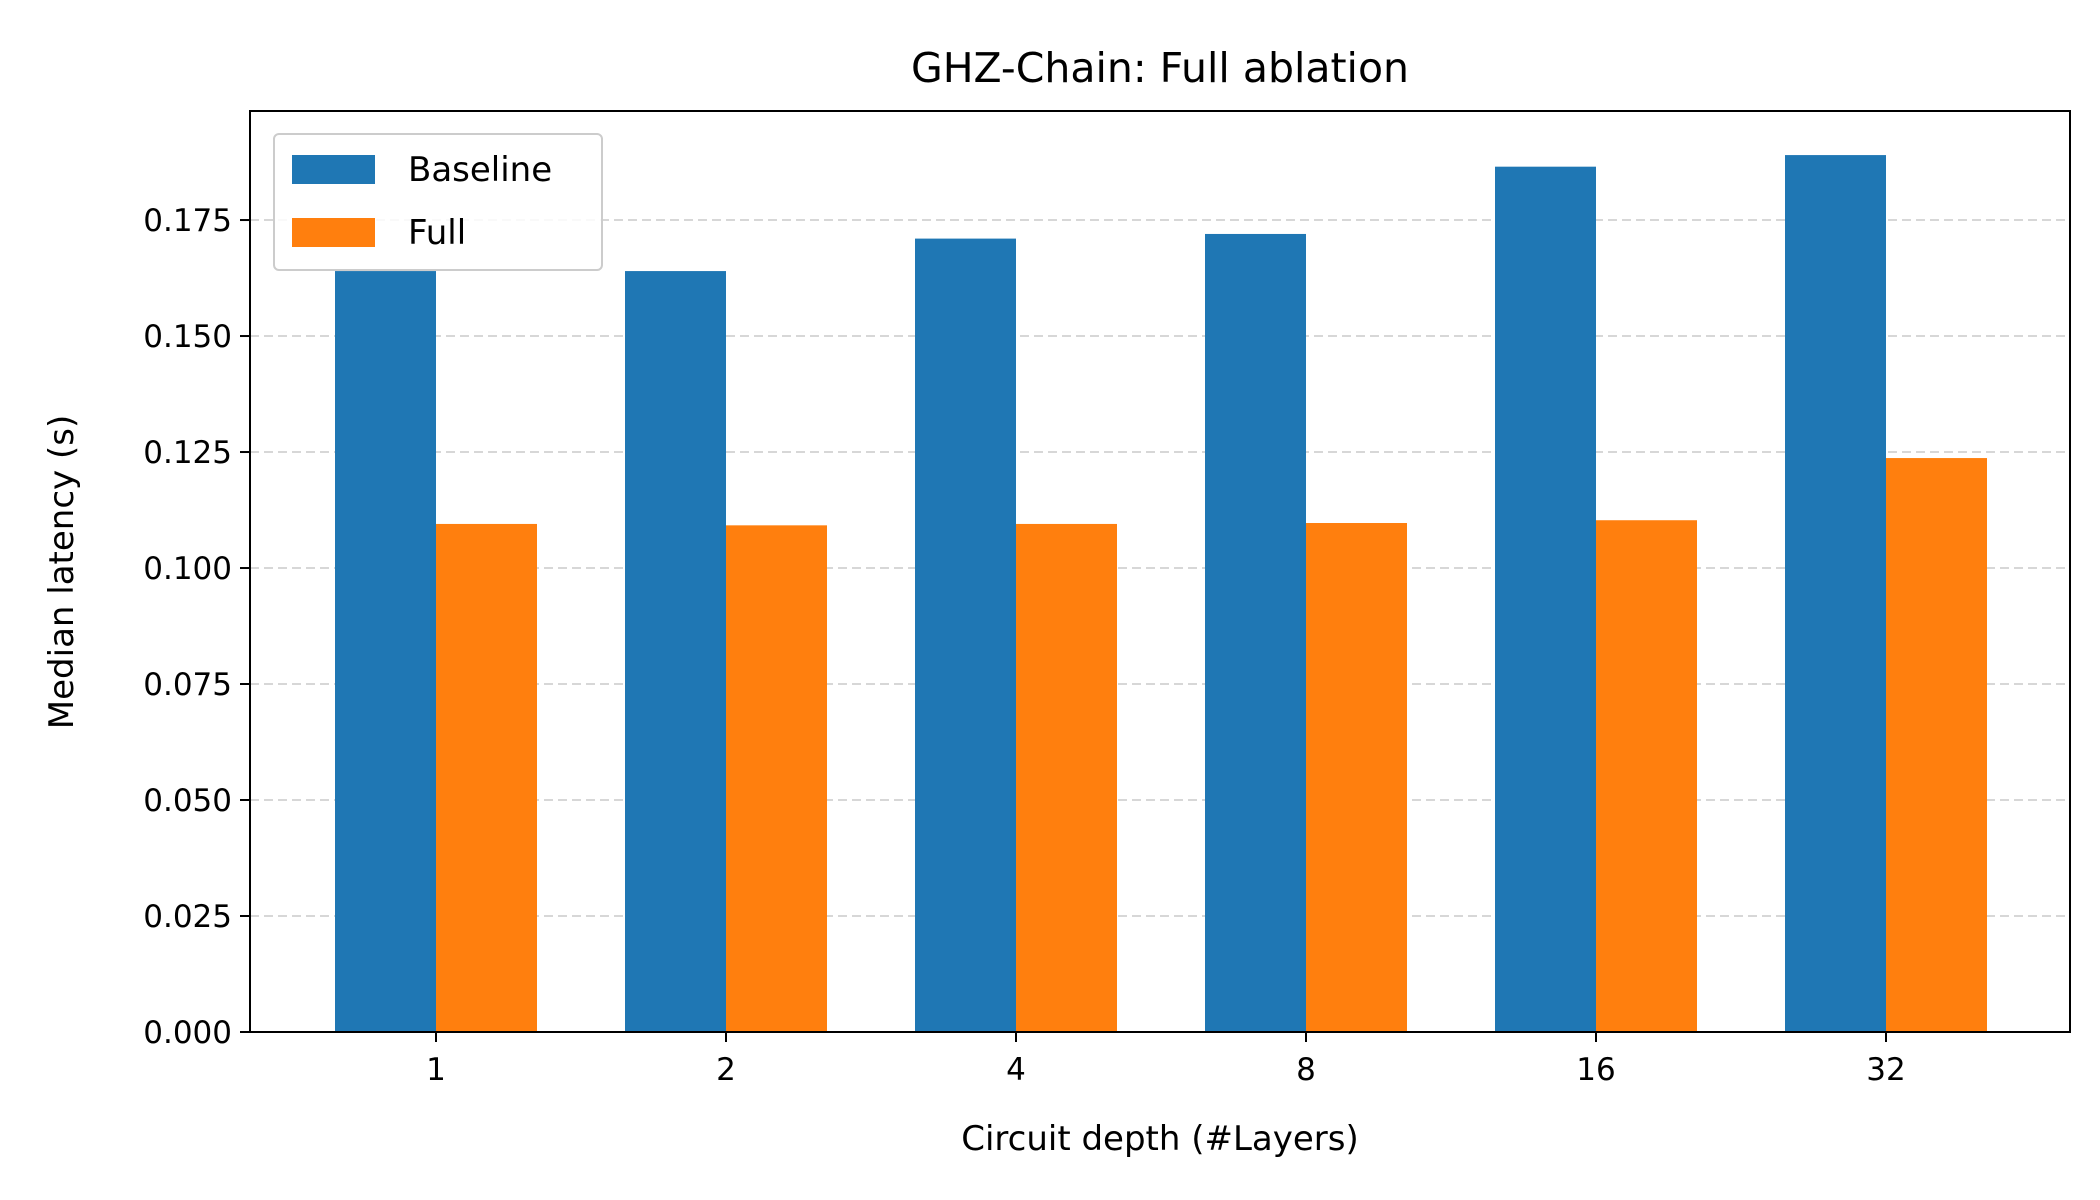  What do you see at coordinates (1016, 1070) in the screenshot?
I see `x-tick-label: 4` at bounding box center [1016, 1070].